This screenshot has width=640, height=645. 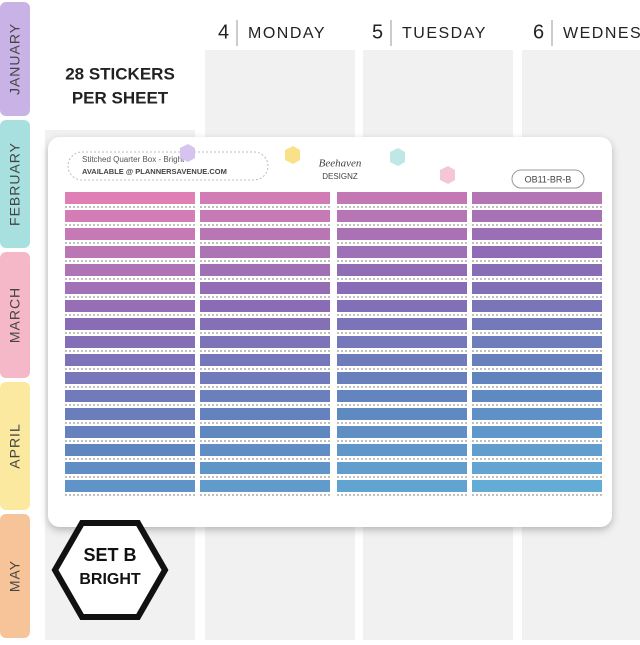 What do you see at coordinates (110, 579) in the screenshot?
I see `badge-text: BRIGHT` at bounding box center [110, 579].